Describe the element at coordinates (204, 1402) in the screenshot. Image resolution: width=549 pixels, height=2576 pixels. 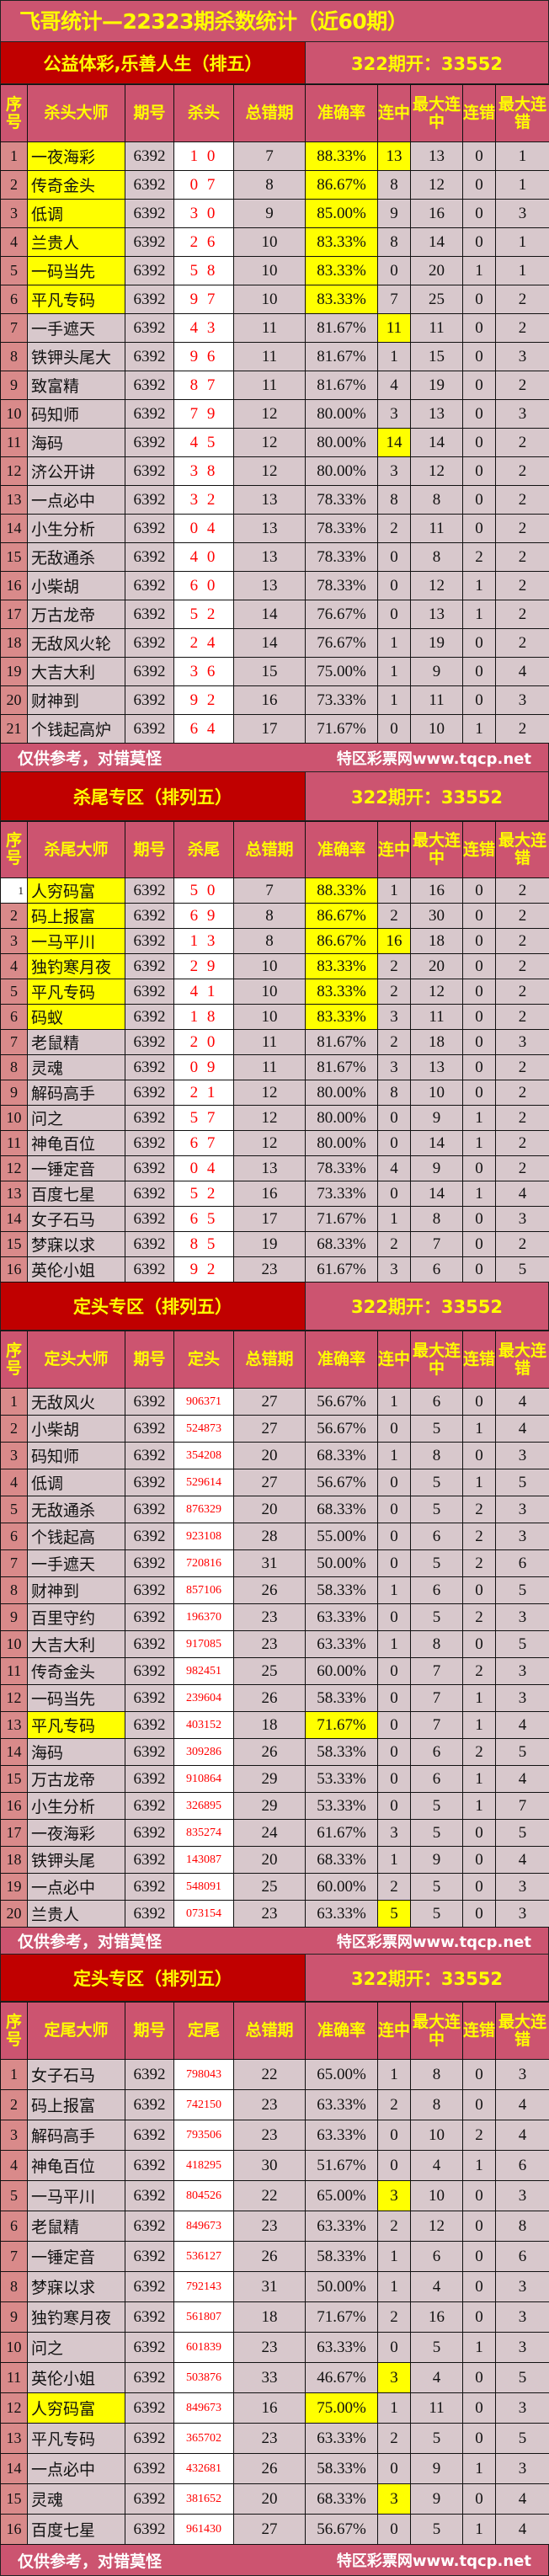
I see `cell-pick: 906371` at that location.